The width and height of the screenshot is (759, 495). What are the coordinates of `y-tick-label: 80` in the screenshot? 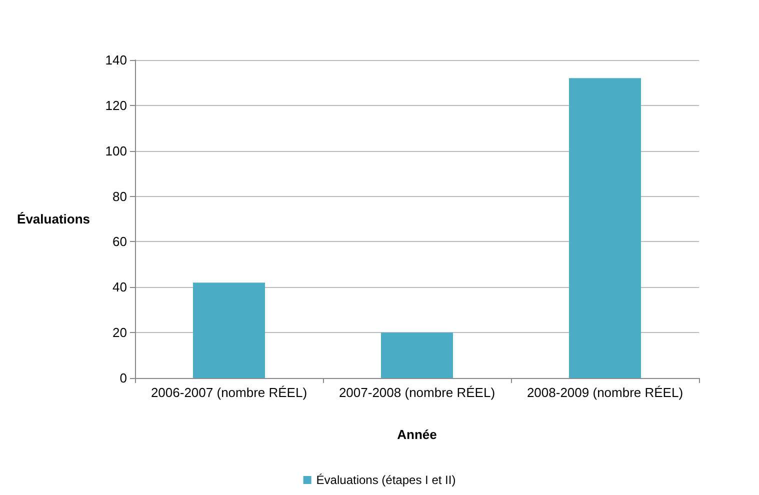 It's located at (119, 196).